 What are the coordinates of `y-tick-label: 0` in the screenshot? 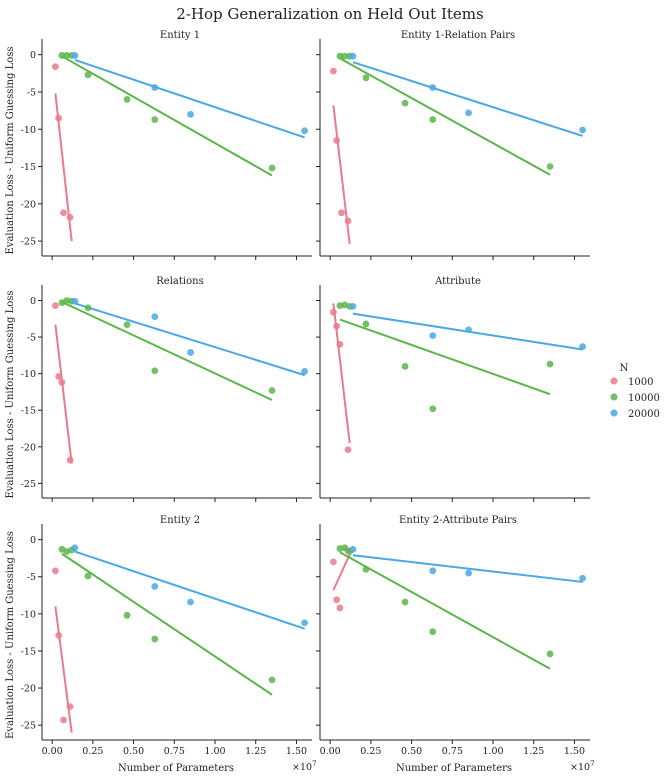 It's located at (33, 301).